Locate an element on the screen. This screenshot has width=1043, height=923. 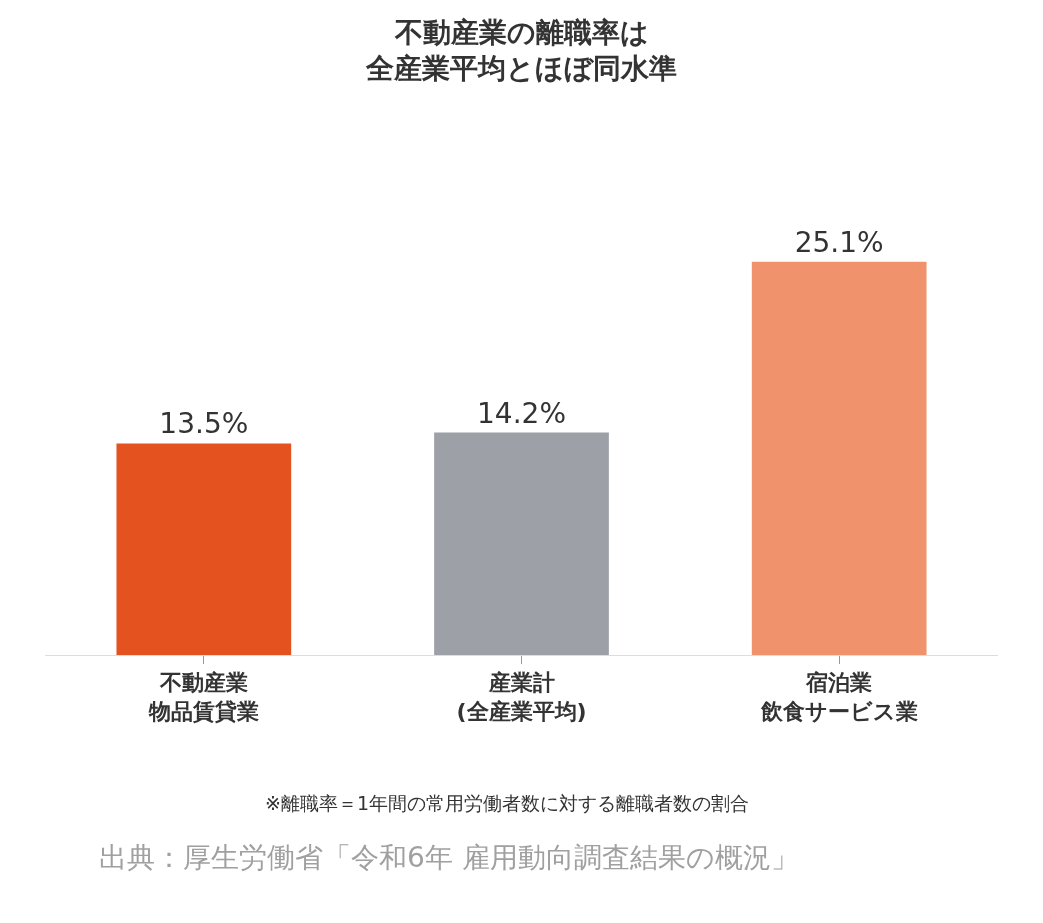
x-tick-label: 宿泊業飲食サービス業 is located at coordinates (838, 697).